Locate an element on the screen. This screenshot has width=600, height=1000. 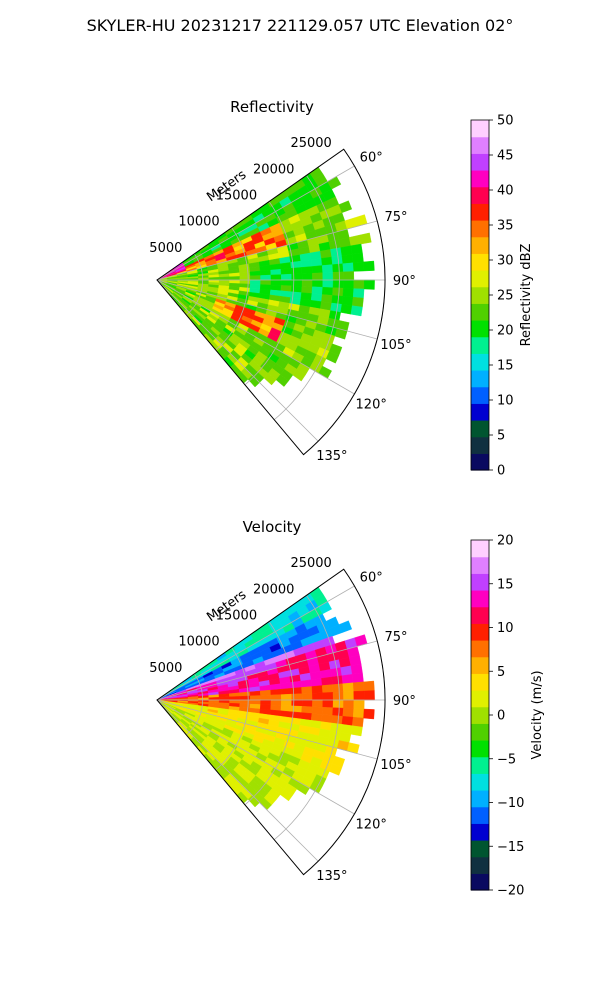
reflectivity-title: Reflectivity is located at coordinates (272, 107).